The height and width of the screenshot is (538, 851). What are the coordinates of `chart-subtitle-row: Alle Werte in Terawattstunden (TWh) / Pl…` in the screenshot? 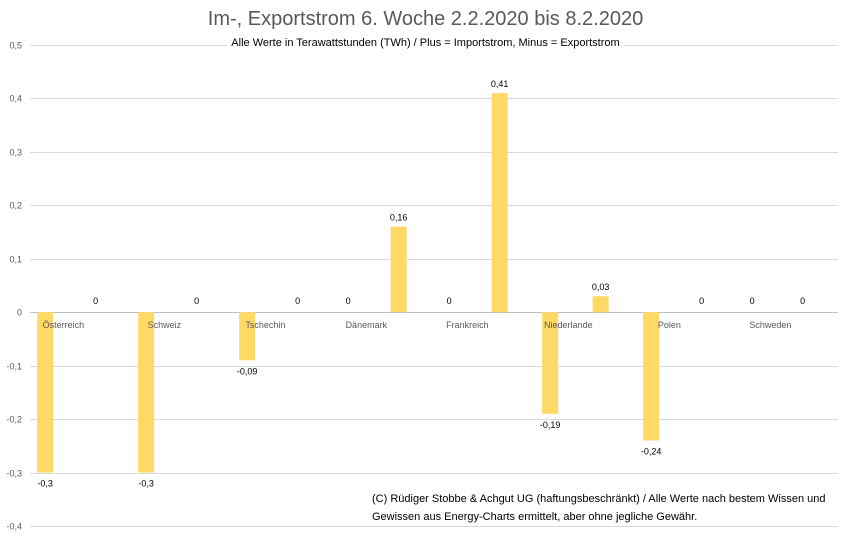 It's located at (425, 43).